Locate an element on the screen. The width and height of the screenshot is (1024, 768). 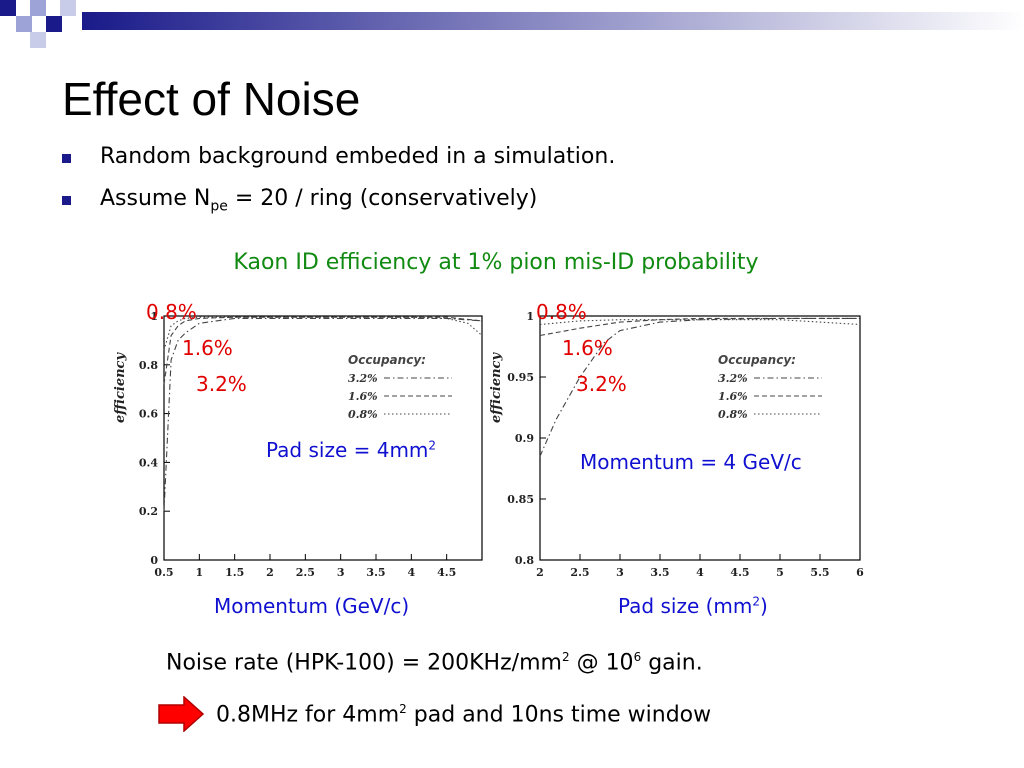
page-title: Effect of Noise is located at coordinates (211, 99).